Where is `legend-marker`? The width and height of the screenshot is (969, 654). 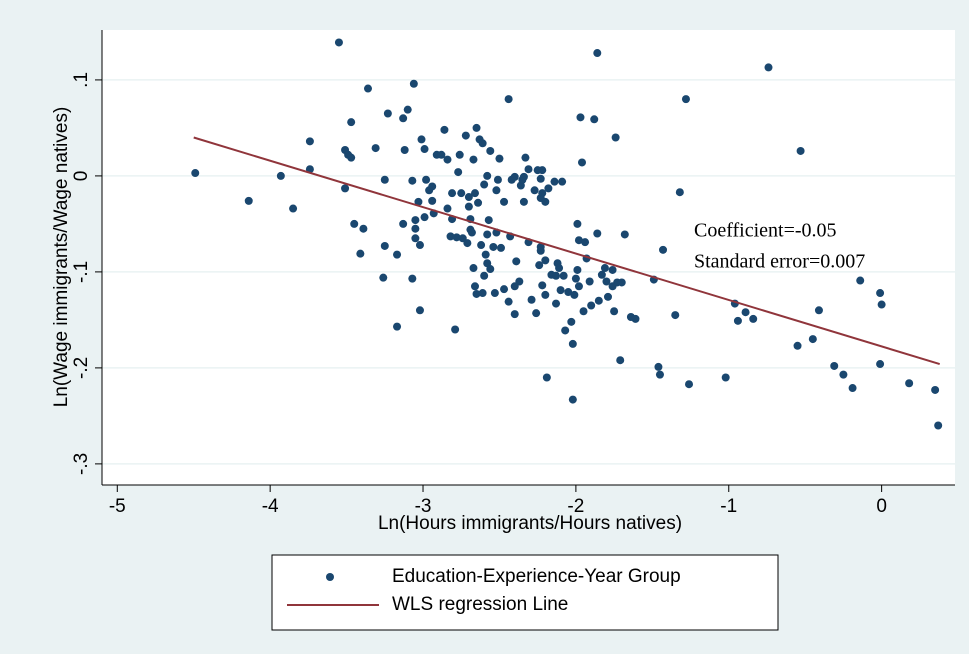 legend-marker is located at coordinates (330, 577).